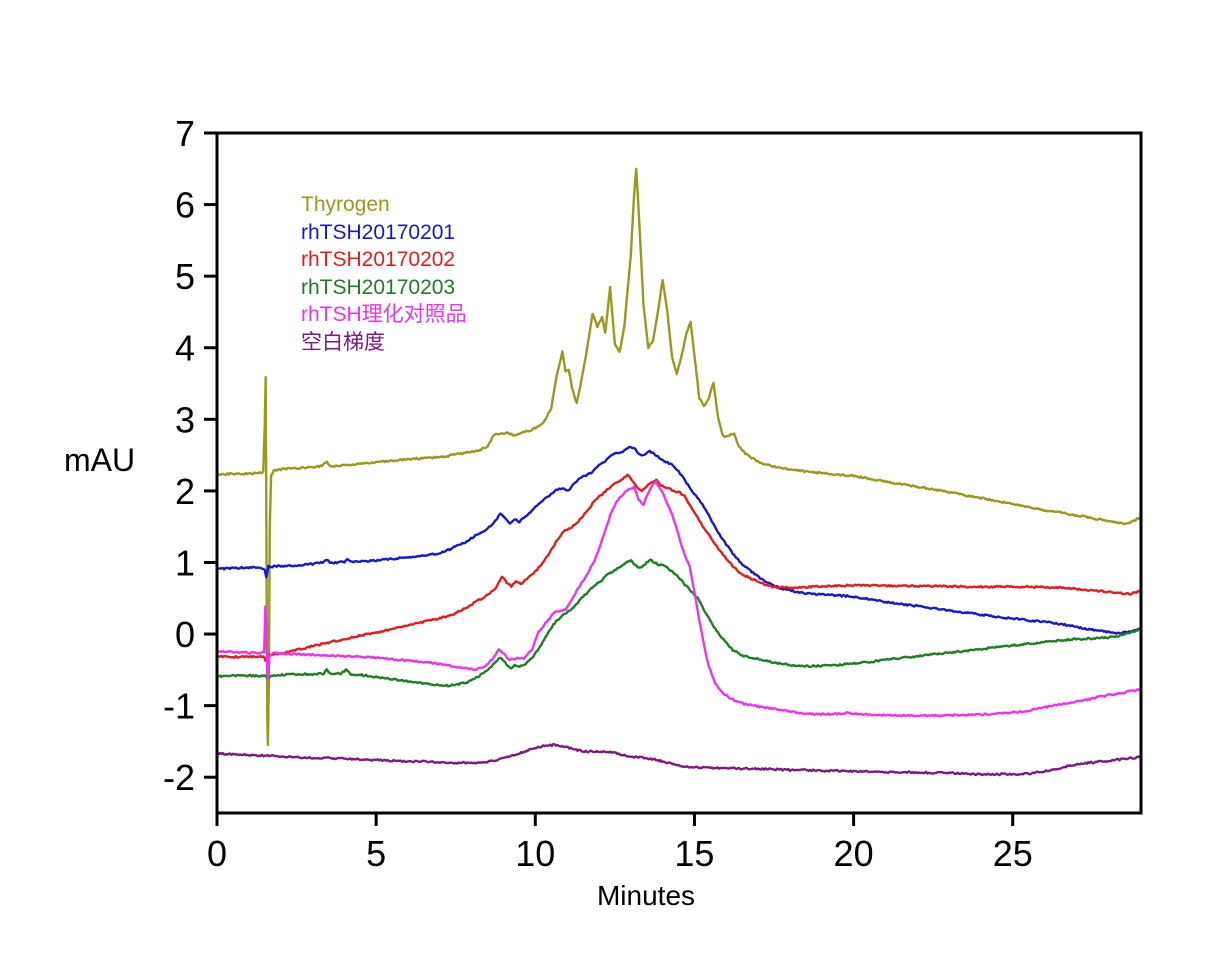 The width and height of the screenshot is (1211, 980). I want to click on x-tick-label: 15, so click(694, 853).